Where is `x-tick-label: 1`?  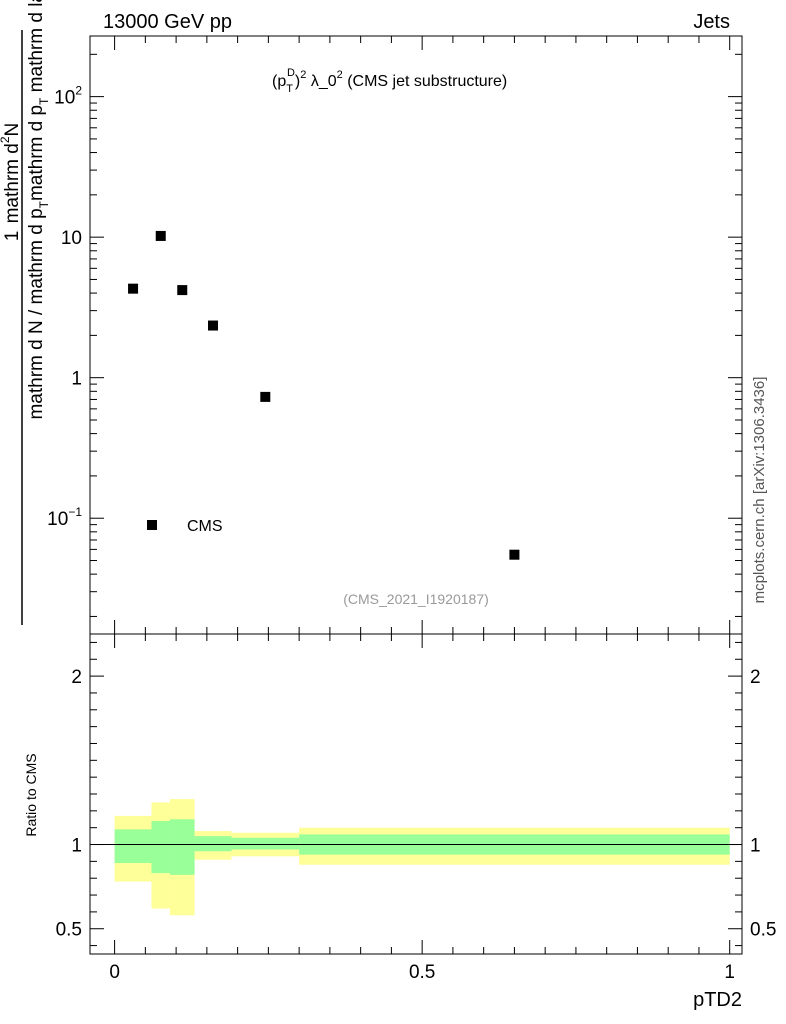 x-tick-label: 1 is located at coordinates (729, 972).